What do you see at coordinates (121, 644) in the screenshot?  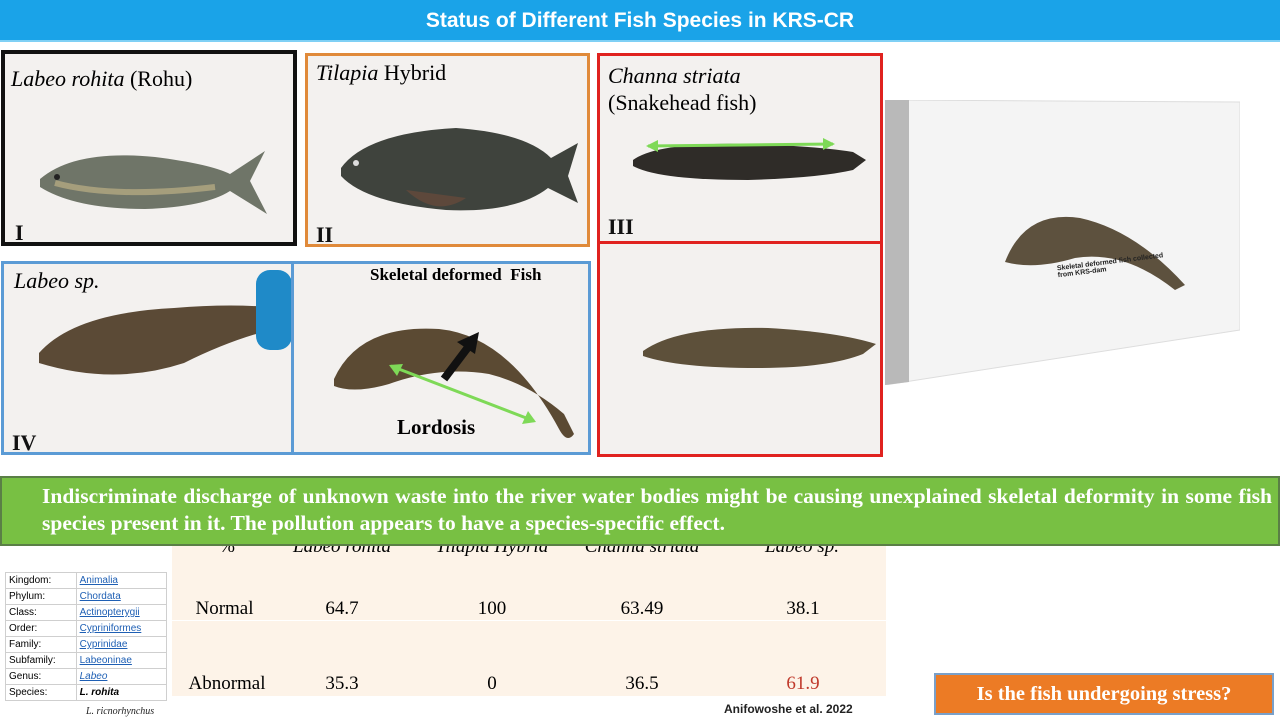 I see `taxonomy-link: Cyprinidae` at bounding box center [121, 644].